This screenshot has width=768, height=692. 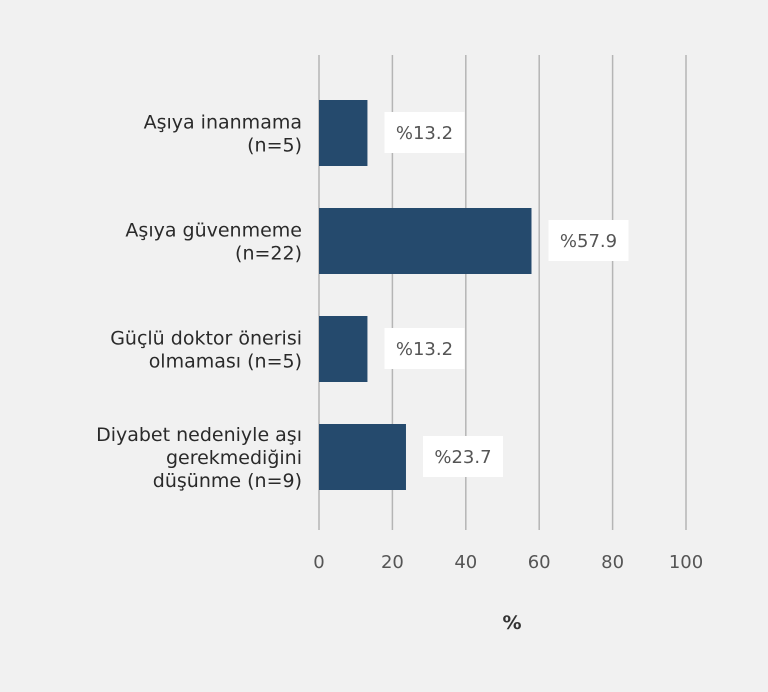 I want to click on data-label: %23.7, so click(x=462, y=457).